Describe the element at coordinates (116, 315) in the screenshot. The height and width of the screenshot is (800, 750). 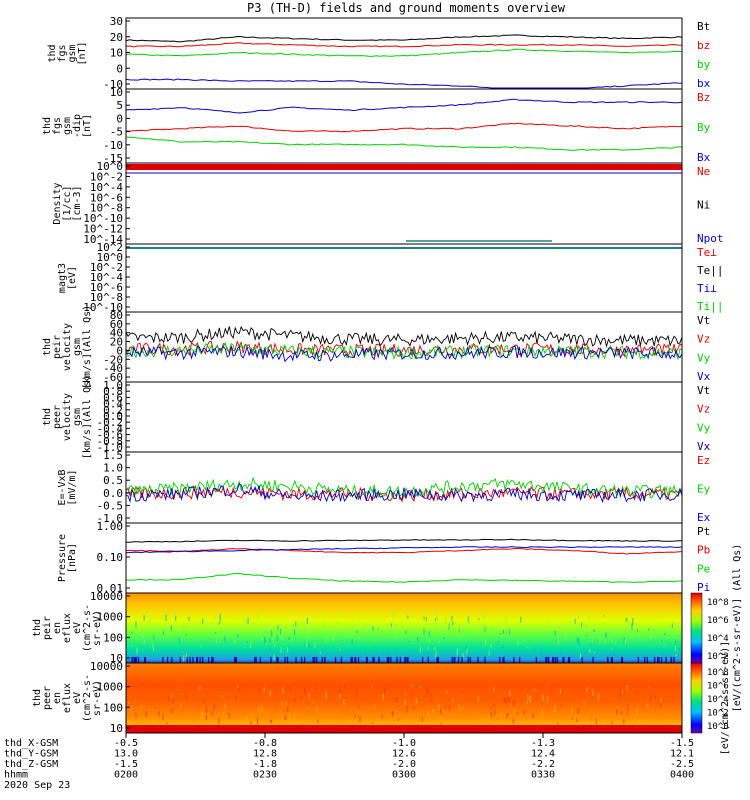
I see `y-tick-label: 80` at that location.